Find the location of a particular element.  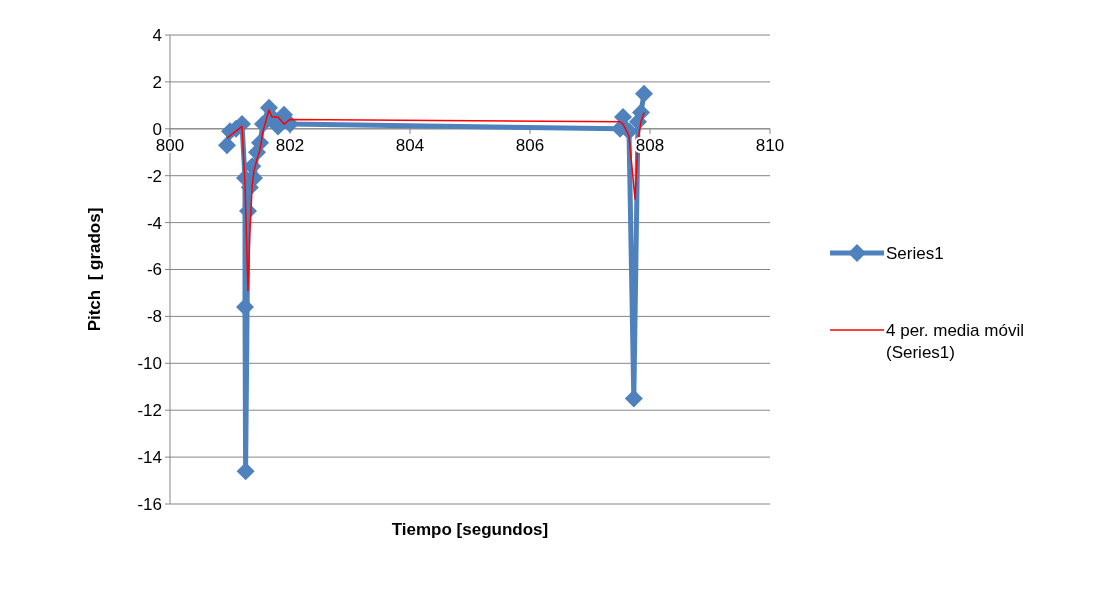

legend-label: 4 per. media móvil (Series1) is located at coordinates (955, 341).